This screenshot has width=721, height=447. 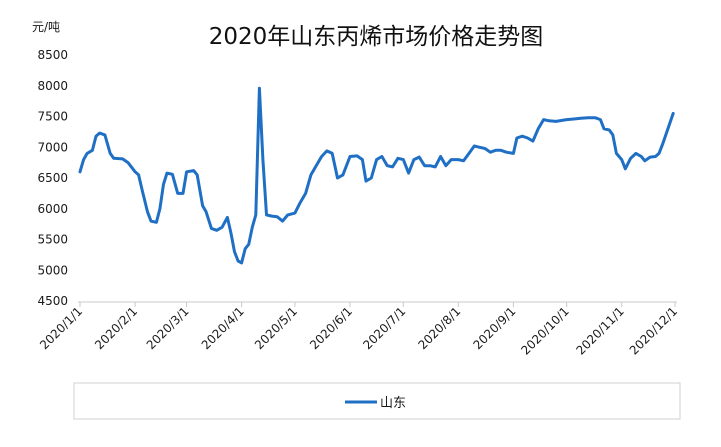 I want to click on chart-title: 2020年山东丙烯市场价格走势图, so click(x=376, y=37).